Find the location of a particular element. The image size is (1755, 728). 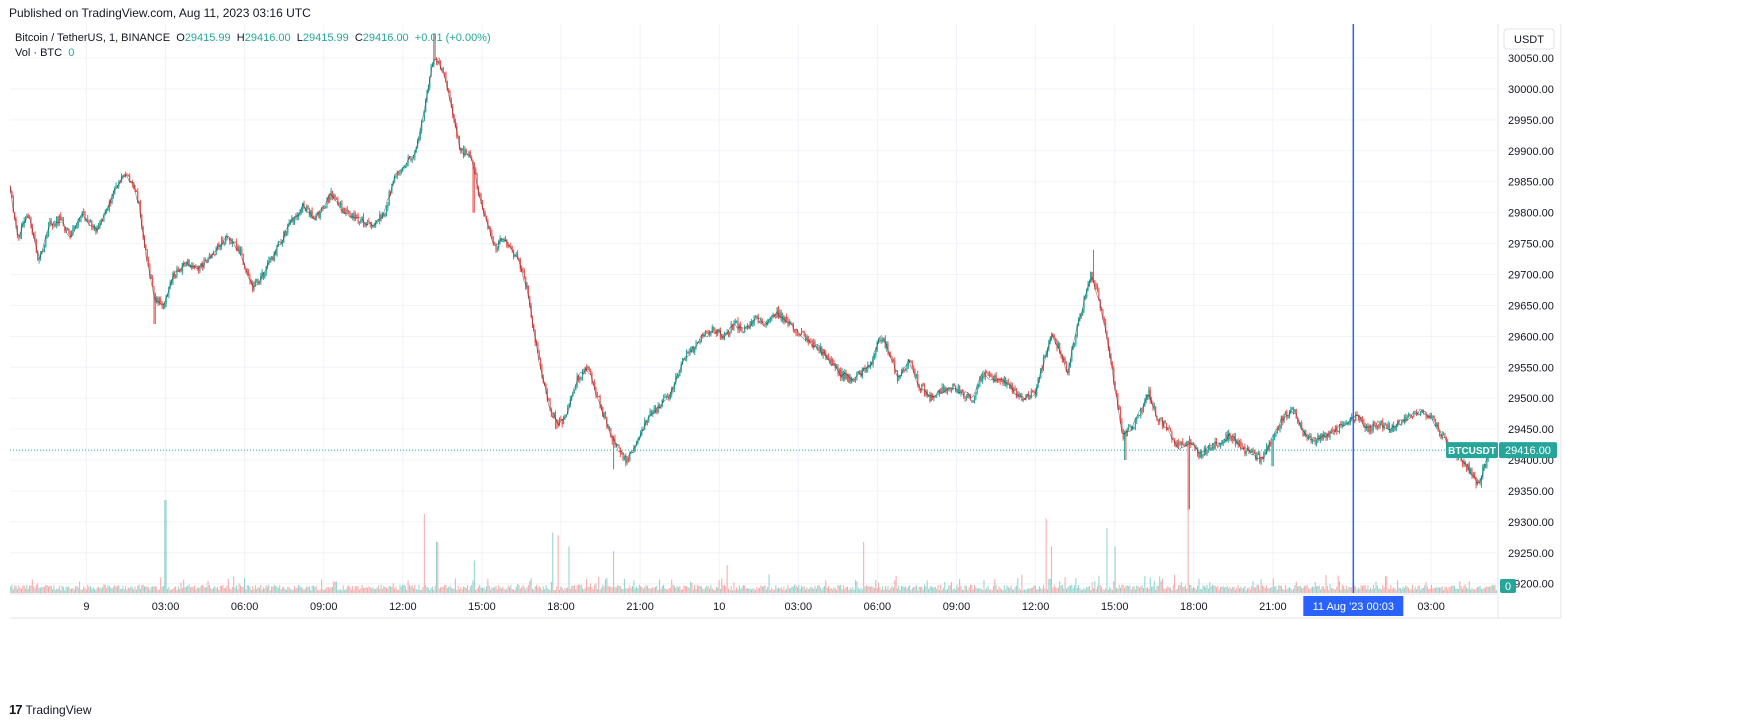

x-tick-label: 21:00 is located at coordinates (640, 607).